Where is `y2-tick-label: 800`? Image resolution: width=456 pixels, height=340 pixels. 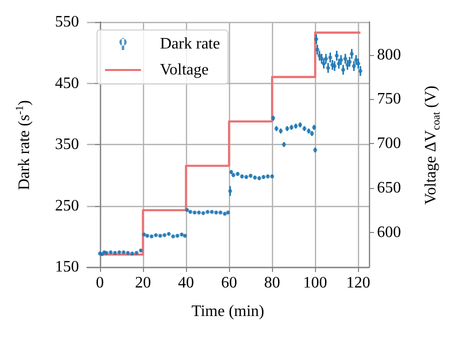
y2-tick-label: 800 is located at coordinates (389, 55).